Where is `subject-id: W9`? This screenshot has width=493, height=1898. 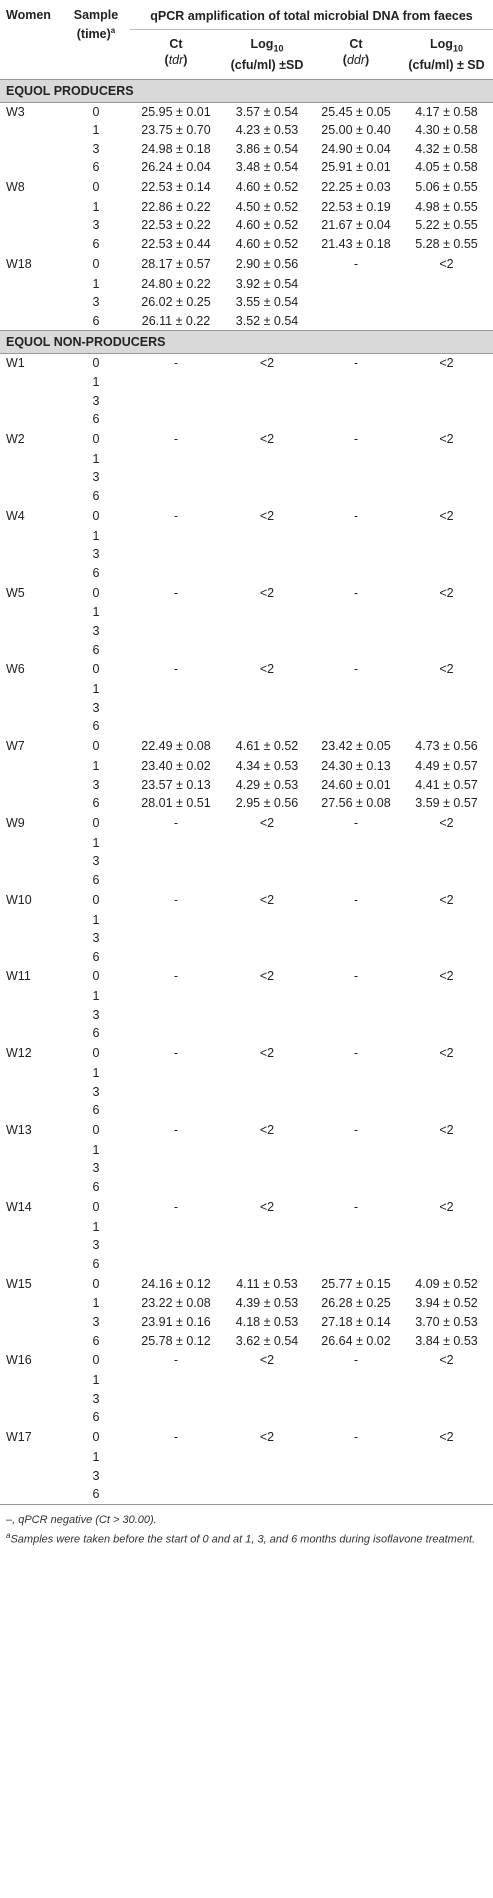
subject-id: W9 is located at coordinates (15, 822).